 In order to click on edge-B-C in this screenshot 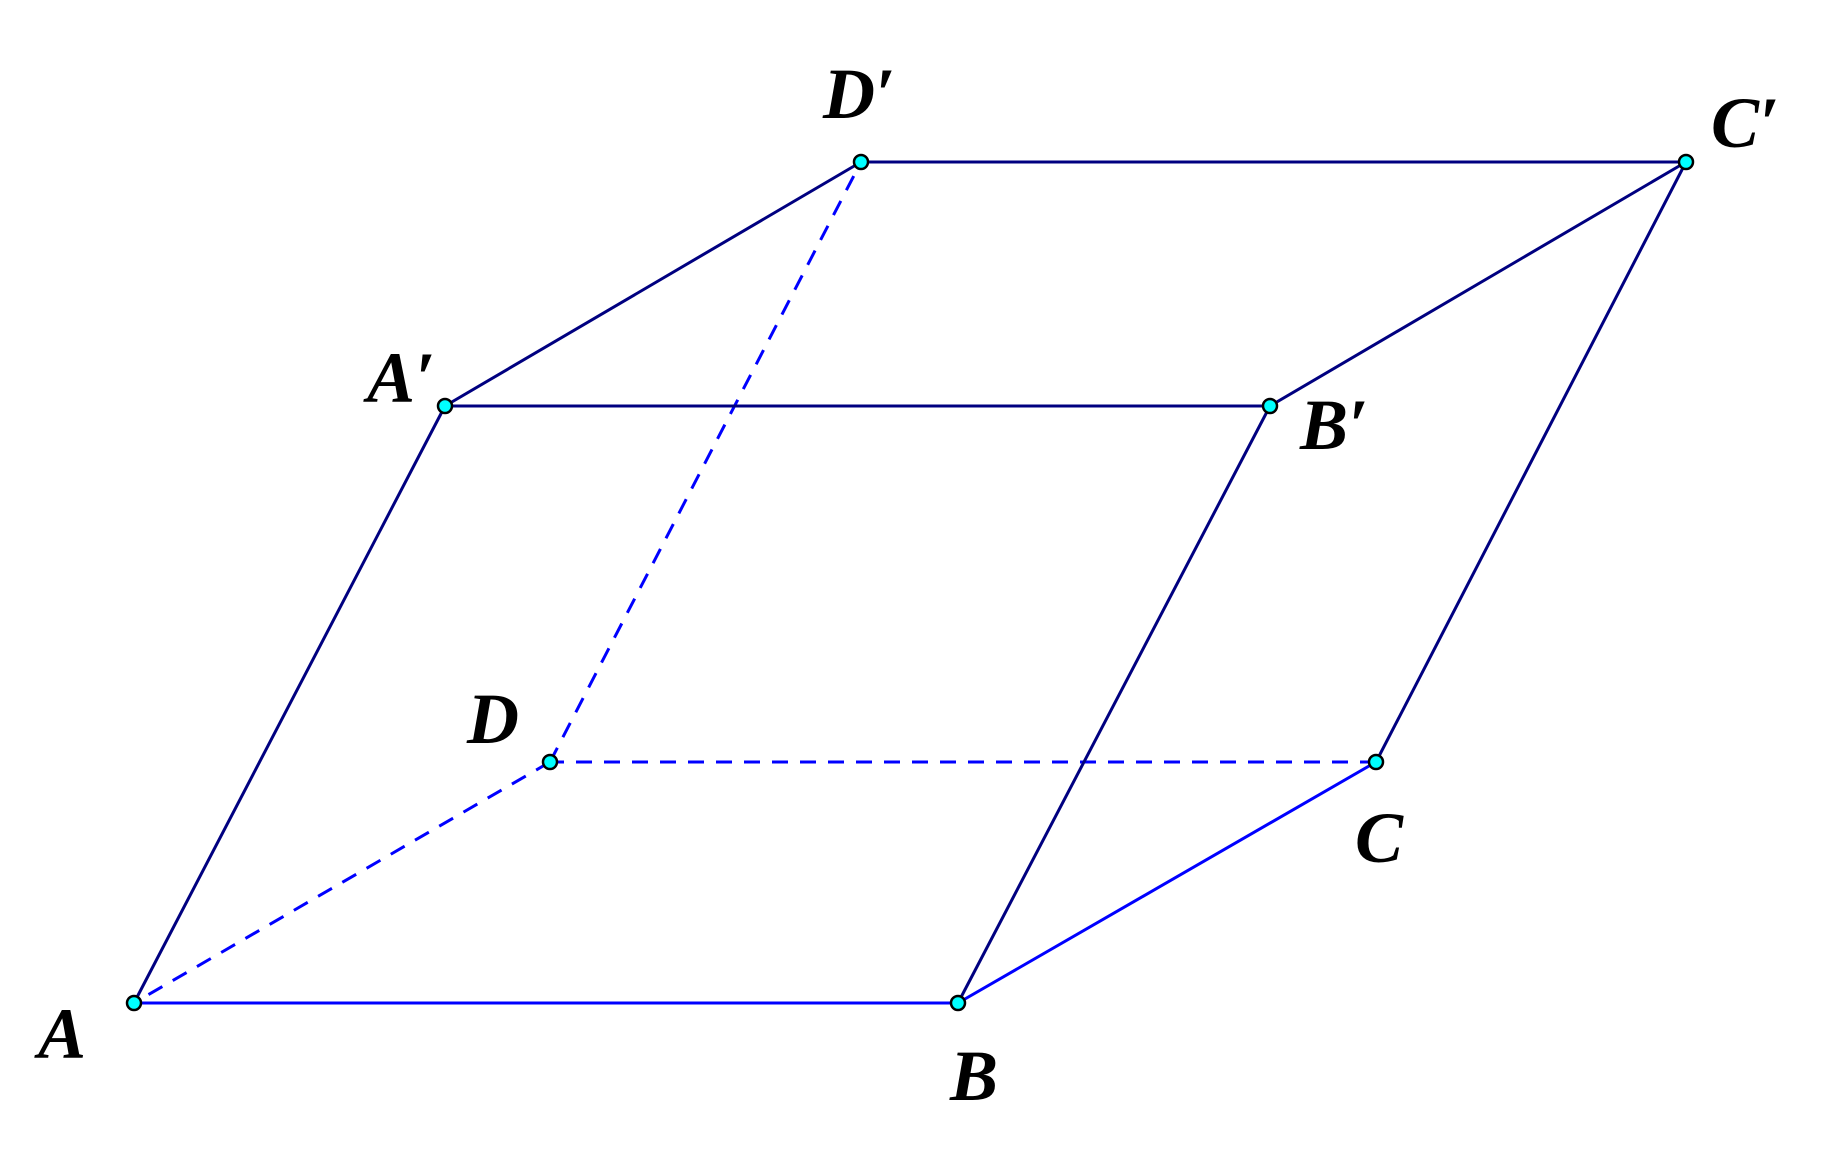, I will do `click(1167, 882)`.